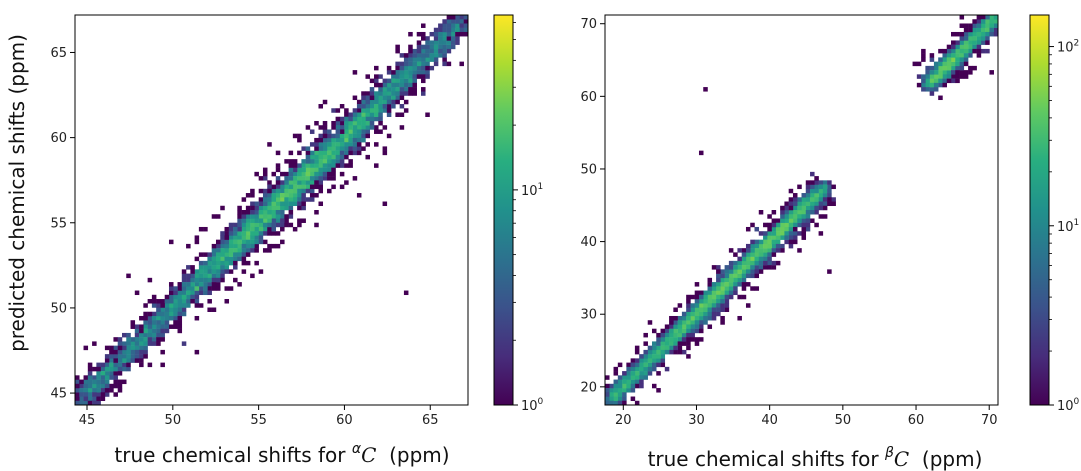 This screenshot has height=471, width=1081. I want to click on colorbar-tick-label: 102, so click(1068, 47).